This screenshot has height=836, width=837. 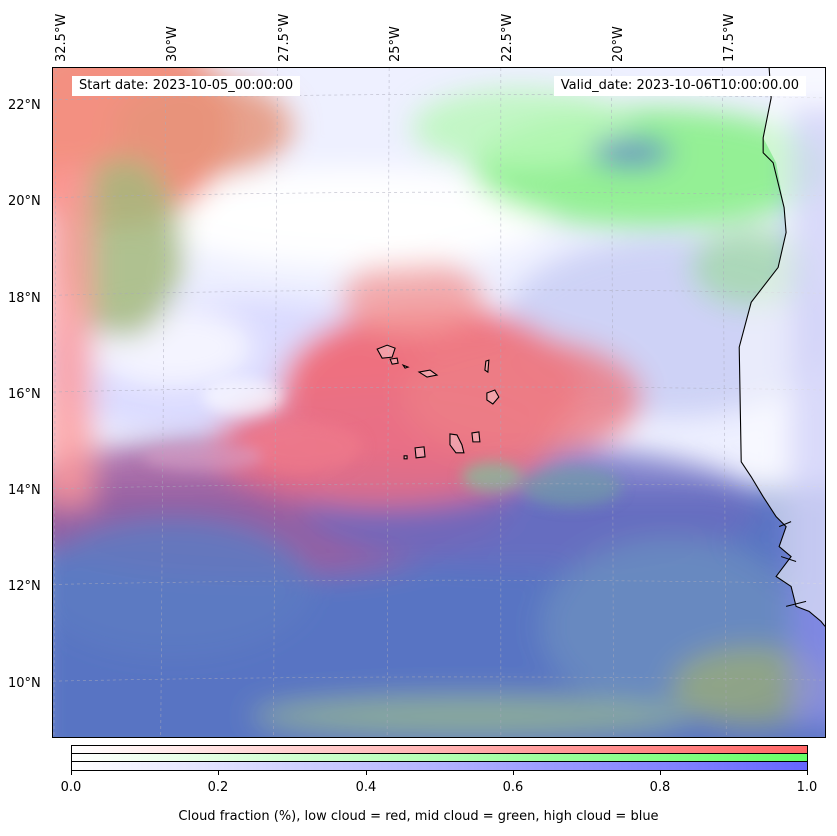 What do you see at coordinates (679, 86) in the screenshot?
I see `valid-date-label: Valid_date: 2023-10-06T10:00:00.00` at bounding box center [679, 86].